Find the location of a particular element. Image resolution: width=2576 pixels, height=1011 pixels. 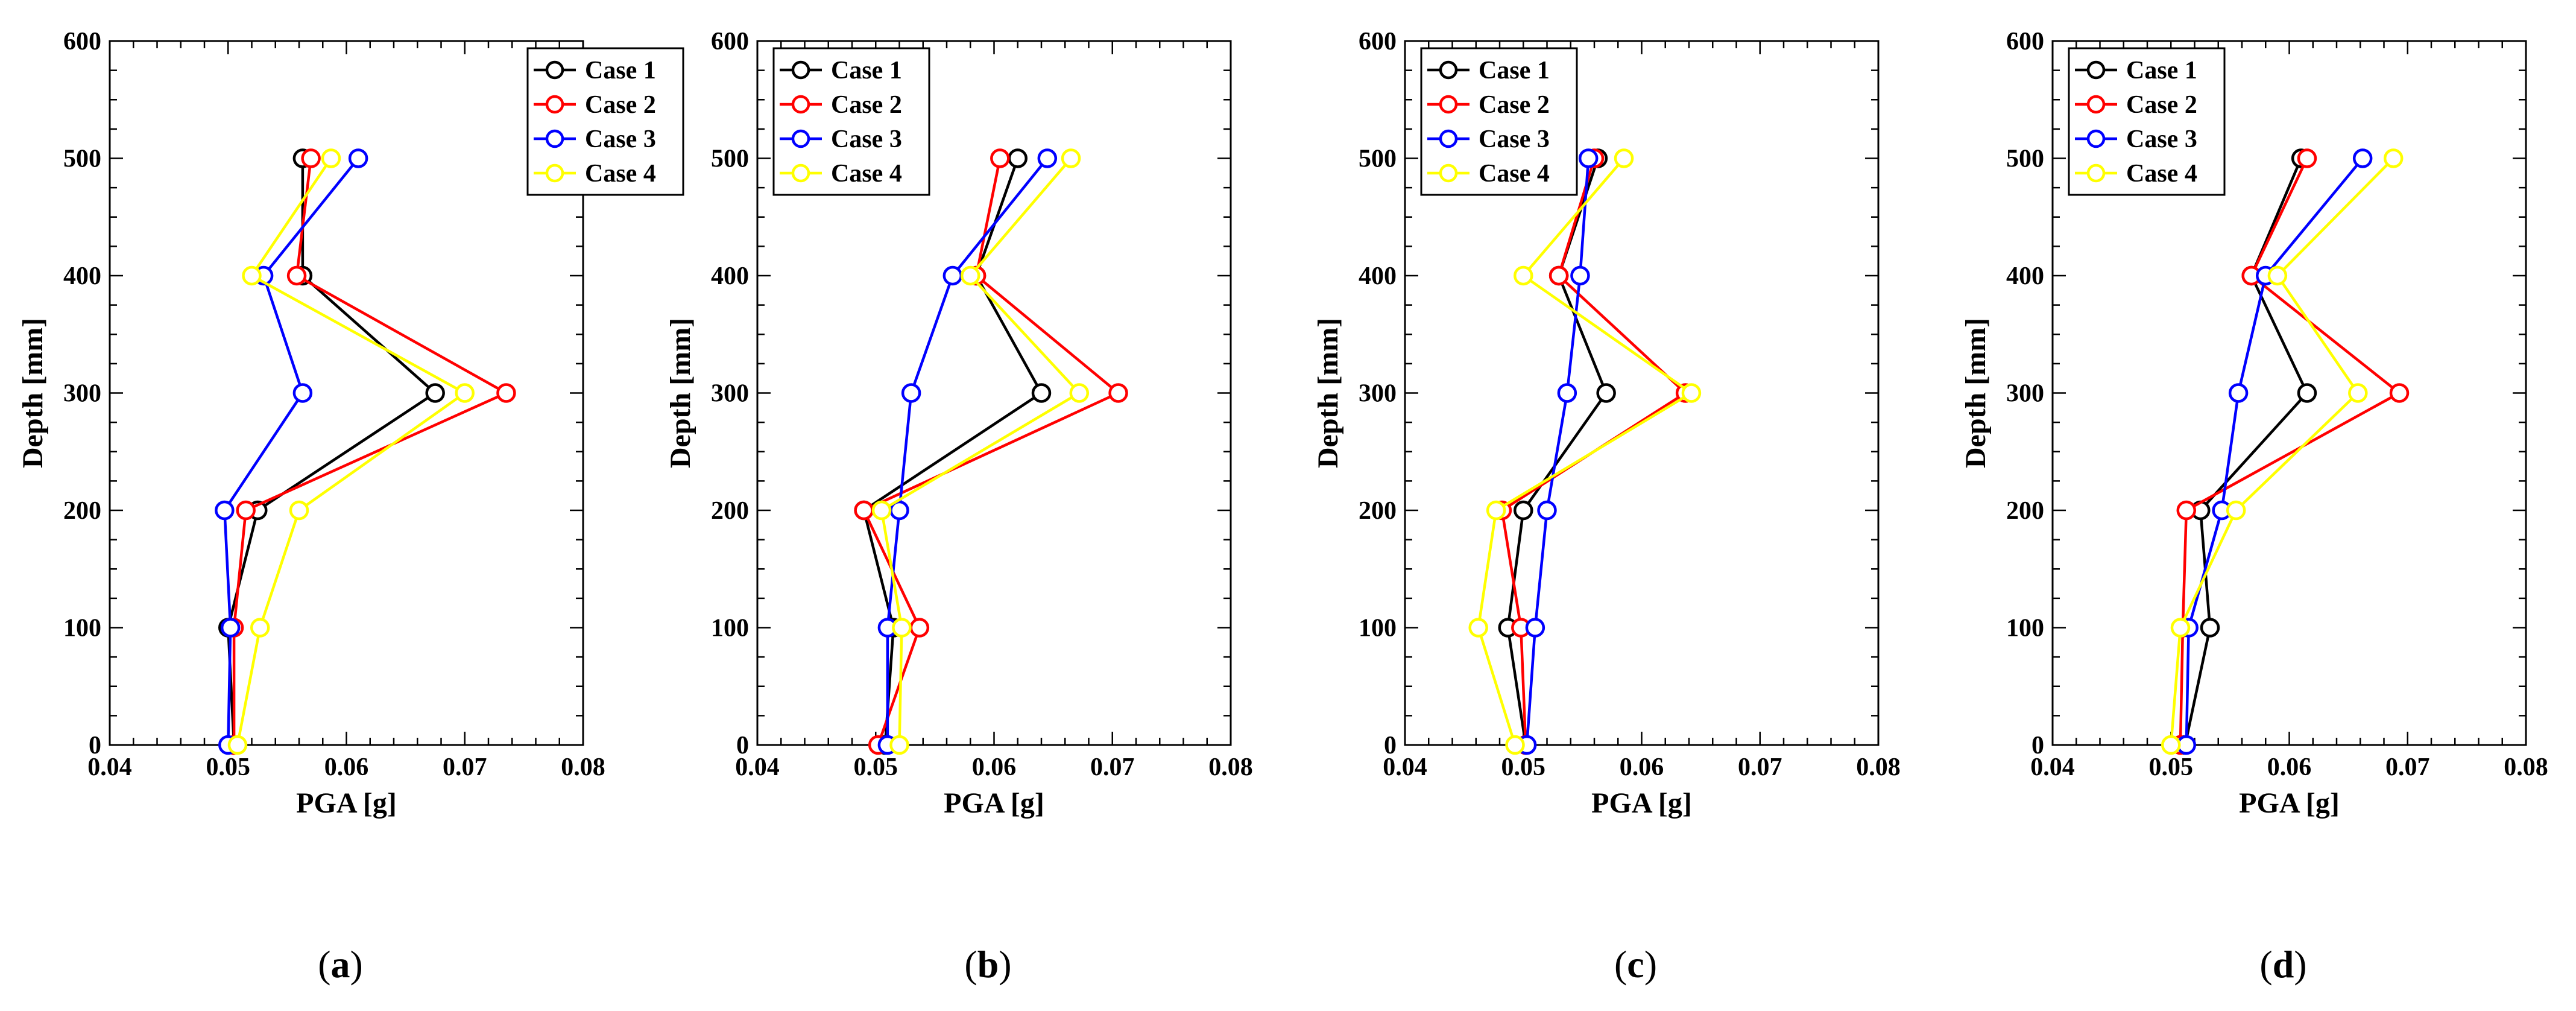

panel-caption: (a) is located at coordinates (340, 964).